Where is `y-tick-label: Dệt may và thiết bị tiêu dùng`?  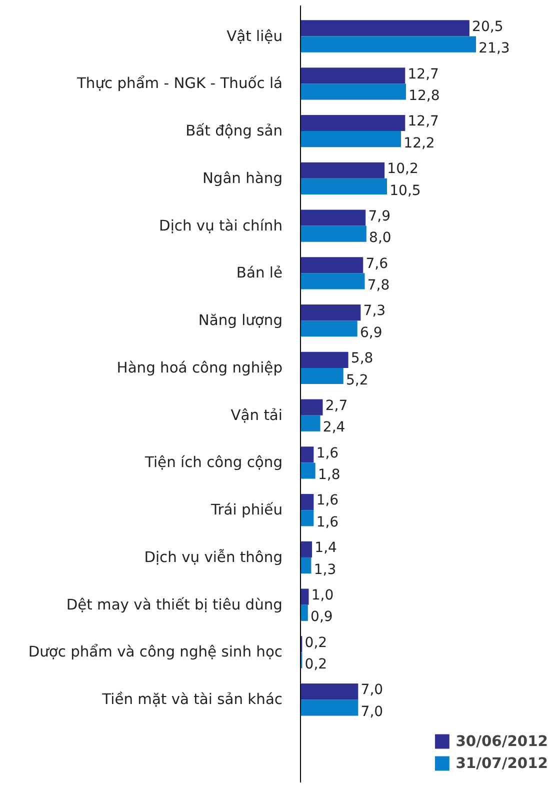 y-tick-label: Dệt may và thiết bị tiêu dùng is located at coordinates (174, 605).